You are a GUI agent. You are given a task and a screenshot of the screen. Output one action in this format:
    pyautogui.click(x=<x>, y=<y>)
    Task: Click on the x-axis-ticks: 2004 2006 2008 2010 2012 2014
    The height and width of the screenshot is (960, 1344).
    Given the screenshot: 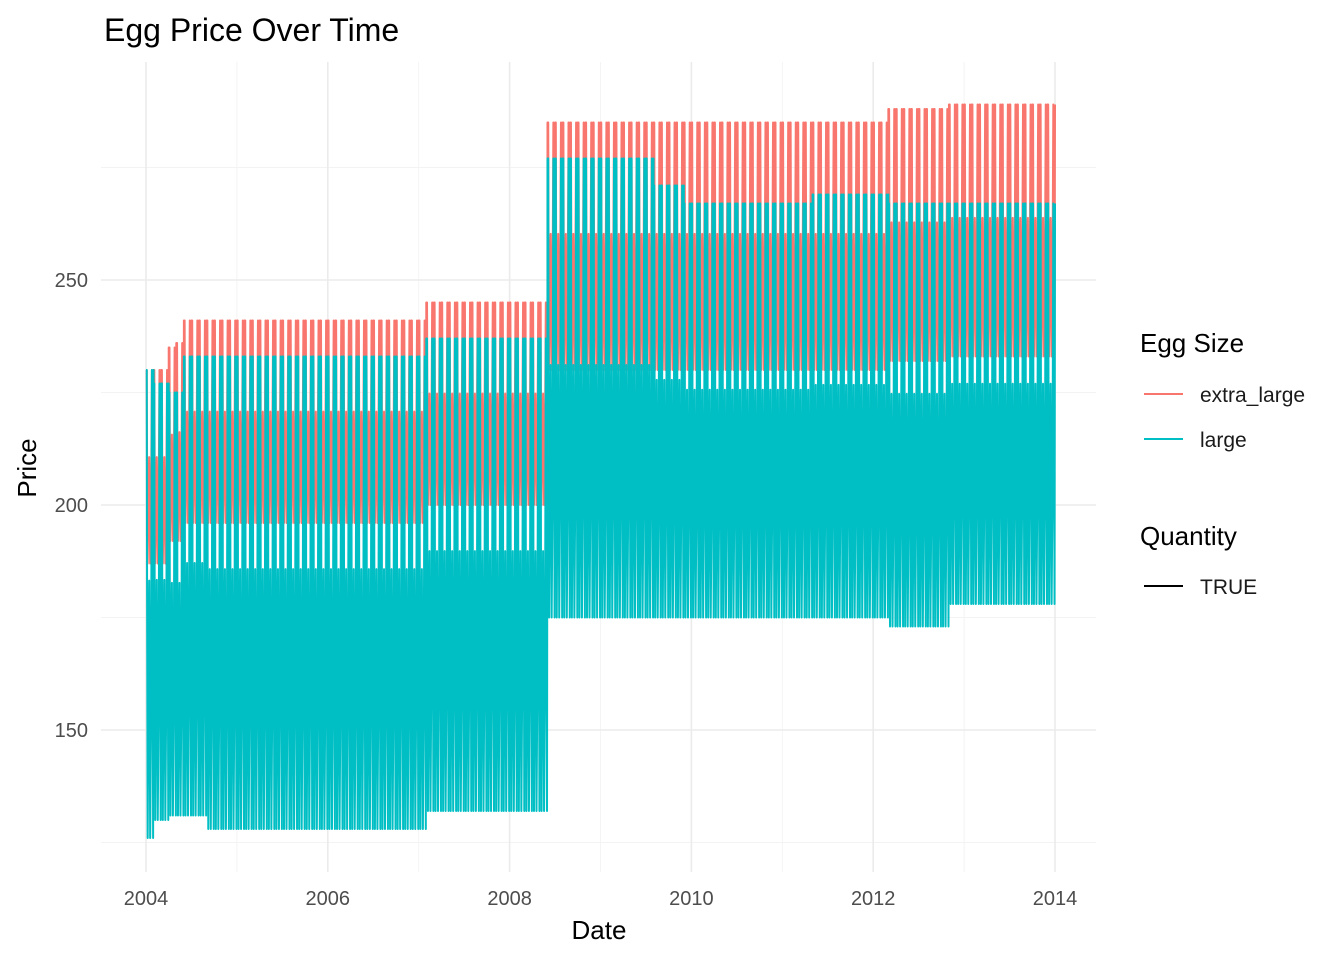 What is the action you would take?
    pyautogui.click(x=601, y=899)
    